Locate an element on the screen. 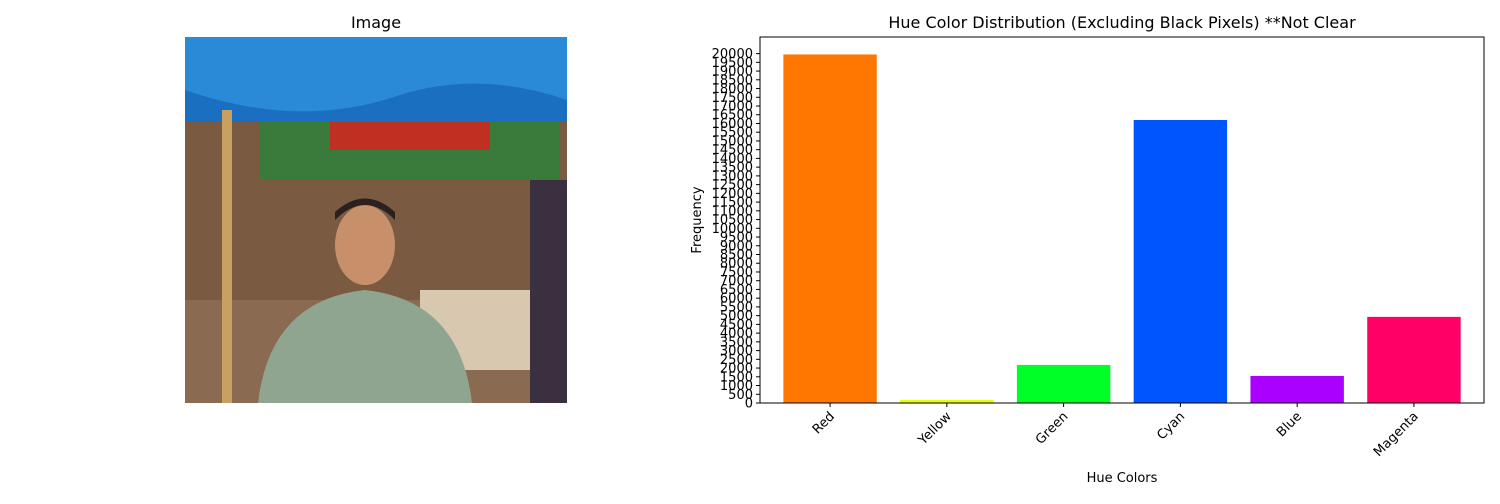 This screenshot has height=504, width=1500. y-tick-label: 5000 is located at coordinates (736, 316).